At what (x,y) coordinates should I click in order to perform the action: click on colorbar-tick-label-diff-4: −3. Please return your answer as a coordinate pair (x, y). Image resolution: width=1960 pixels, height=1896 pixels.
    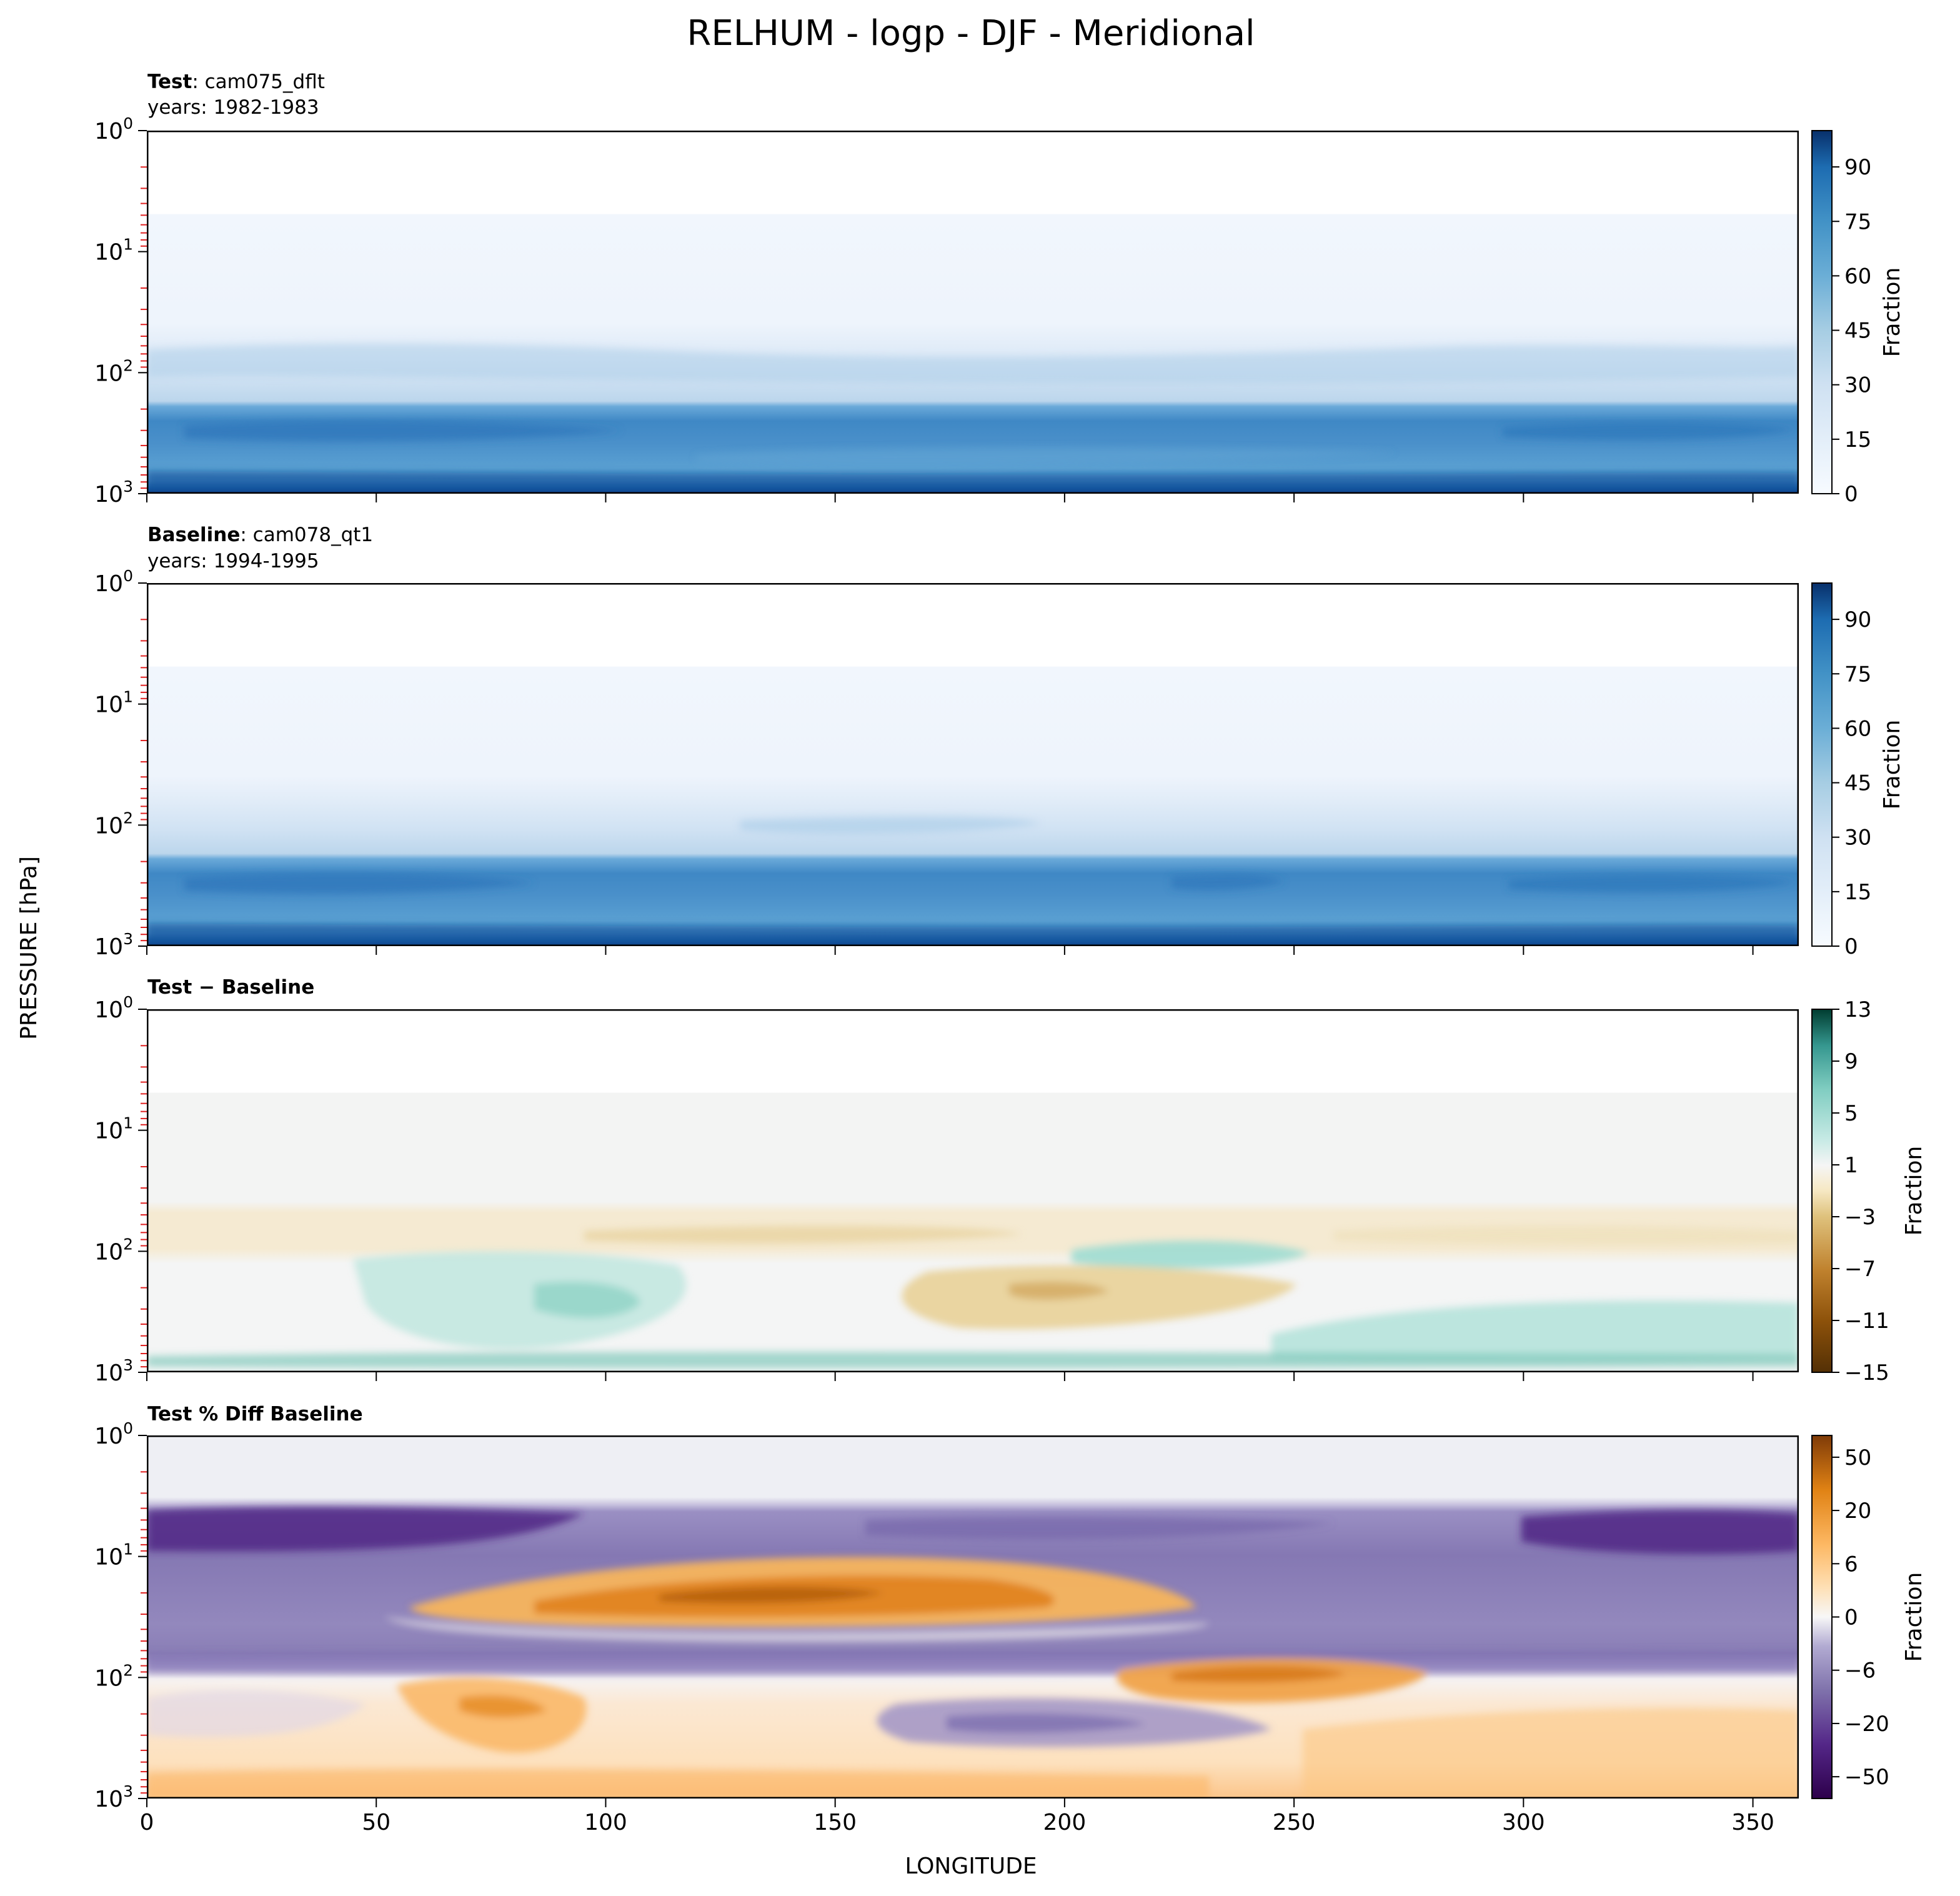
    Looking at the image, I should click on (1860, 1217).